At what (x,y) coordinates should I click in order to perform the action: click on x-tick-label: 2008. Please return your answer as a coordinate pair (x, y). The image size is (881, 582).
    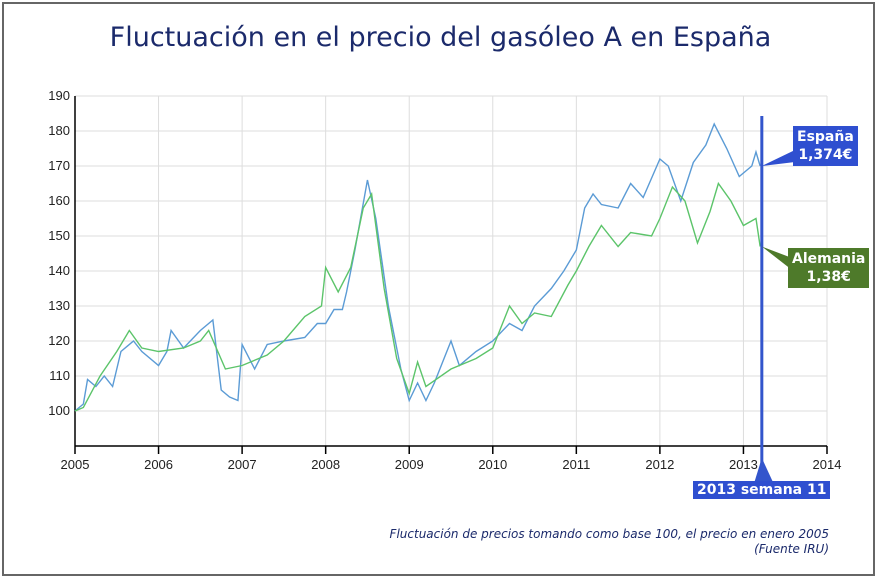
    Looking at the image, I should click on (325, 464).